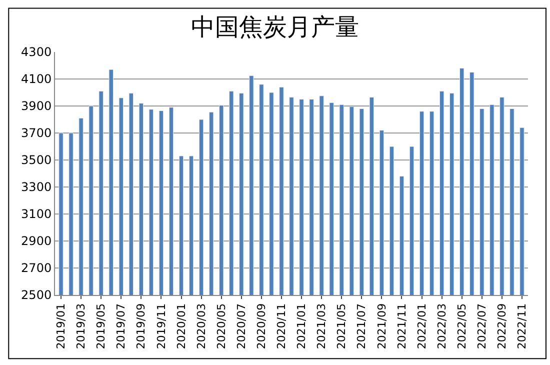  Describe the element at coordinates (61, 326) in the screenshot. I see `x-tick-label: 2019/01` at that location.